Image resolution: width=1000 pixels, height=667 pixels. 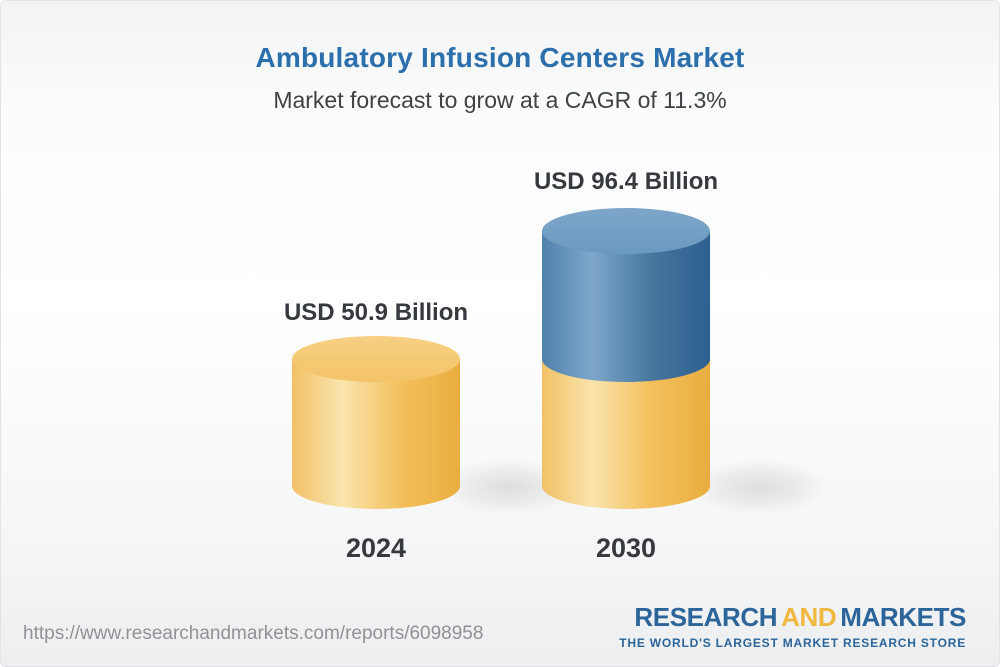 I want to click on cylinder-2030-growth-body, so click(x=626, y=306).